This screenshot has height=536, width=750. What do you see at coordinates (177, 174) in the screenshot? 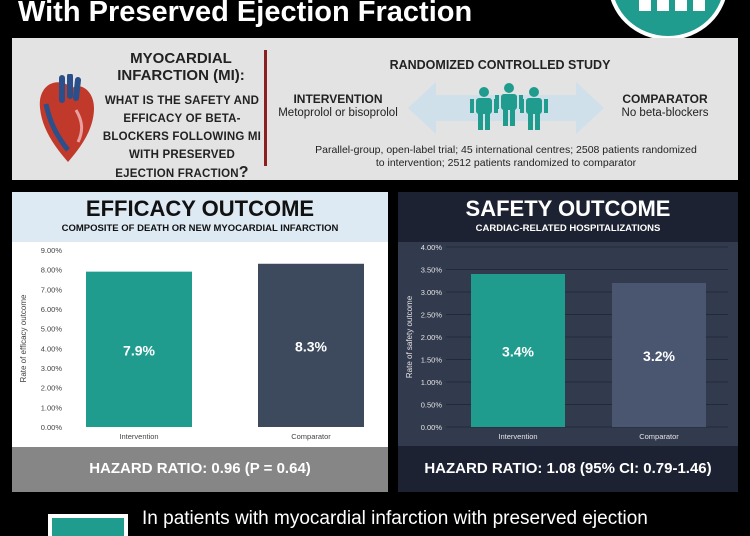
I see `question-body-text: EJECTION FRACTION` at bounding box center [177, 174].